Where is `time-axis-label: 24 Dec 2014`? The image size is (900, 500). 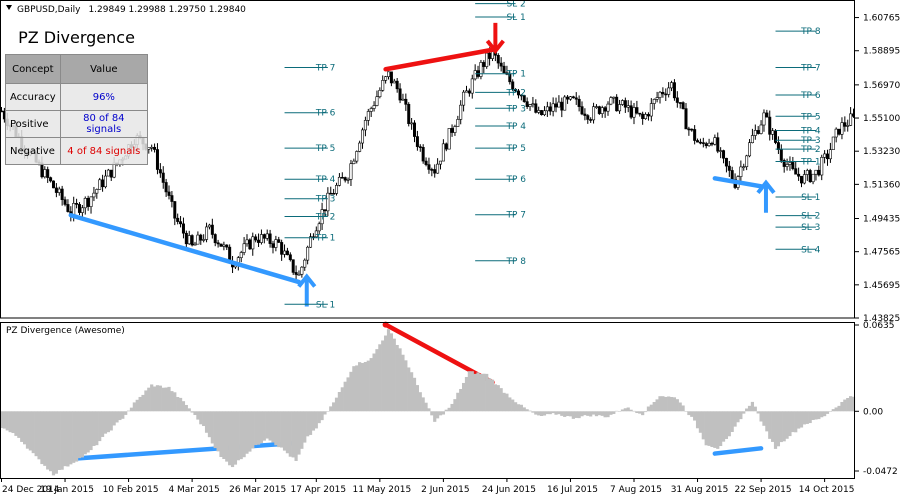
time-axis-label: 24 Dec 2014 is located at coordinates (31, 490).